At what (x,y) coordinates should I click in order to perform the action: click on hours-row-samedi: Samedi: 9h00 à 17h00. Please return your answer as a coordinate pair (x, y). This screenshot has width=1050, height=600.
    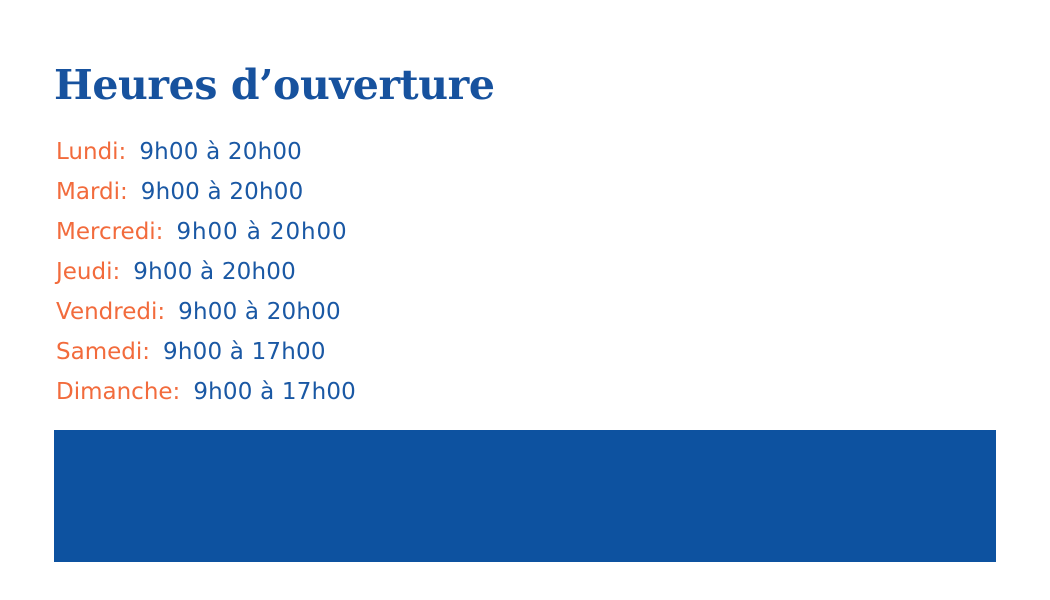
    Looking at the image, I should click on (406, 352).